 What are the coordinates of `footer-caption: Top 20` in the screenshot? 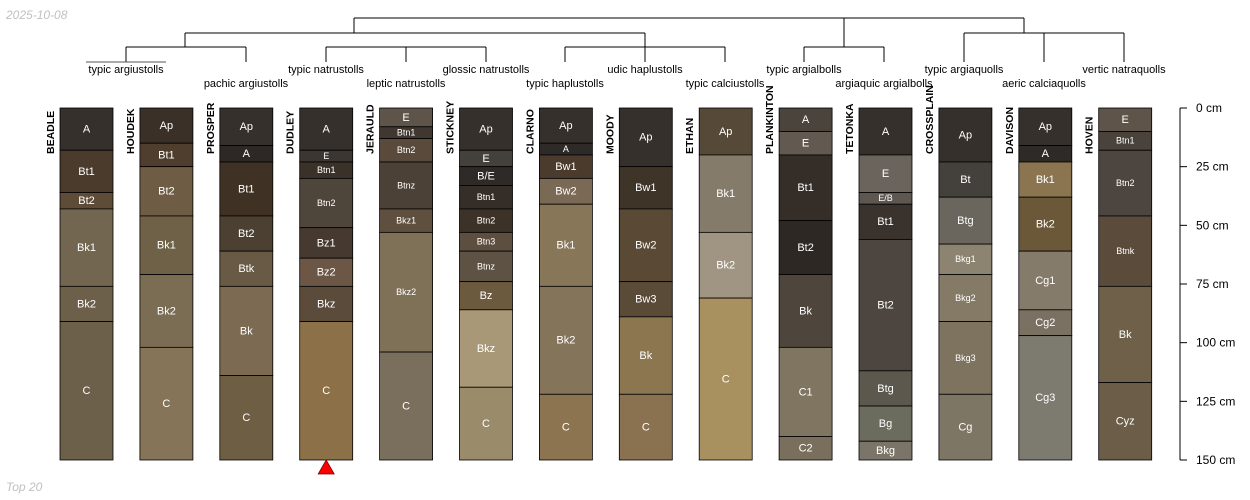 It's located at (24, 487).